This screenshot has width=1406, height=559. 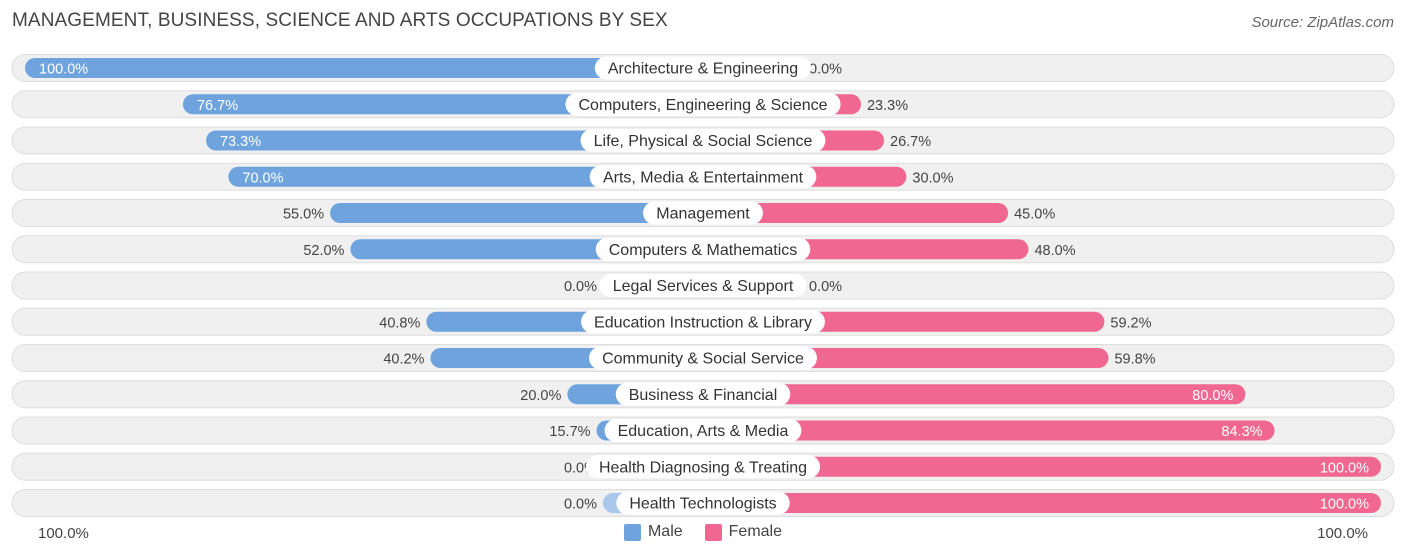 What do you see at coordinates (262, 178) in the screenshot?
I see `label-male-value: 70.0%` at bounding box center [262, 178].